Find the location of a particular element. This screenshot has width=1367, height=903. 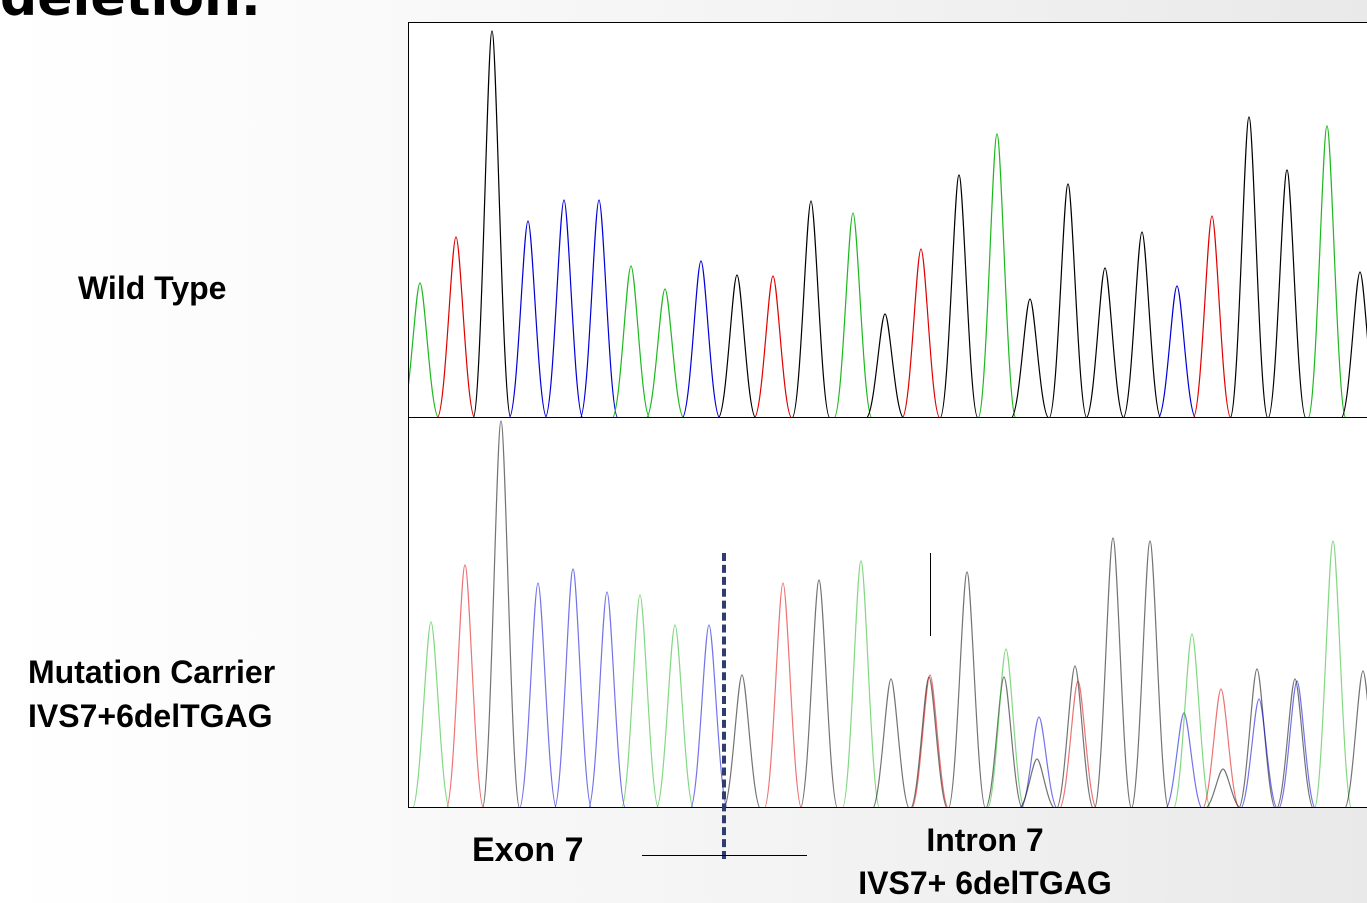

exon-intron-bracket-line is located at coordinates (724, 855).